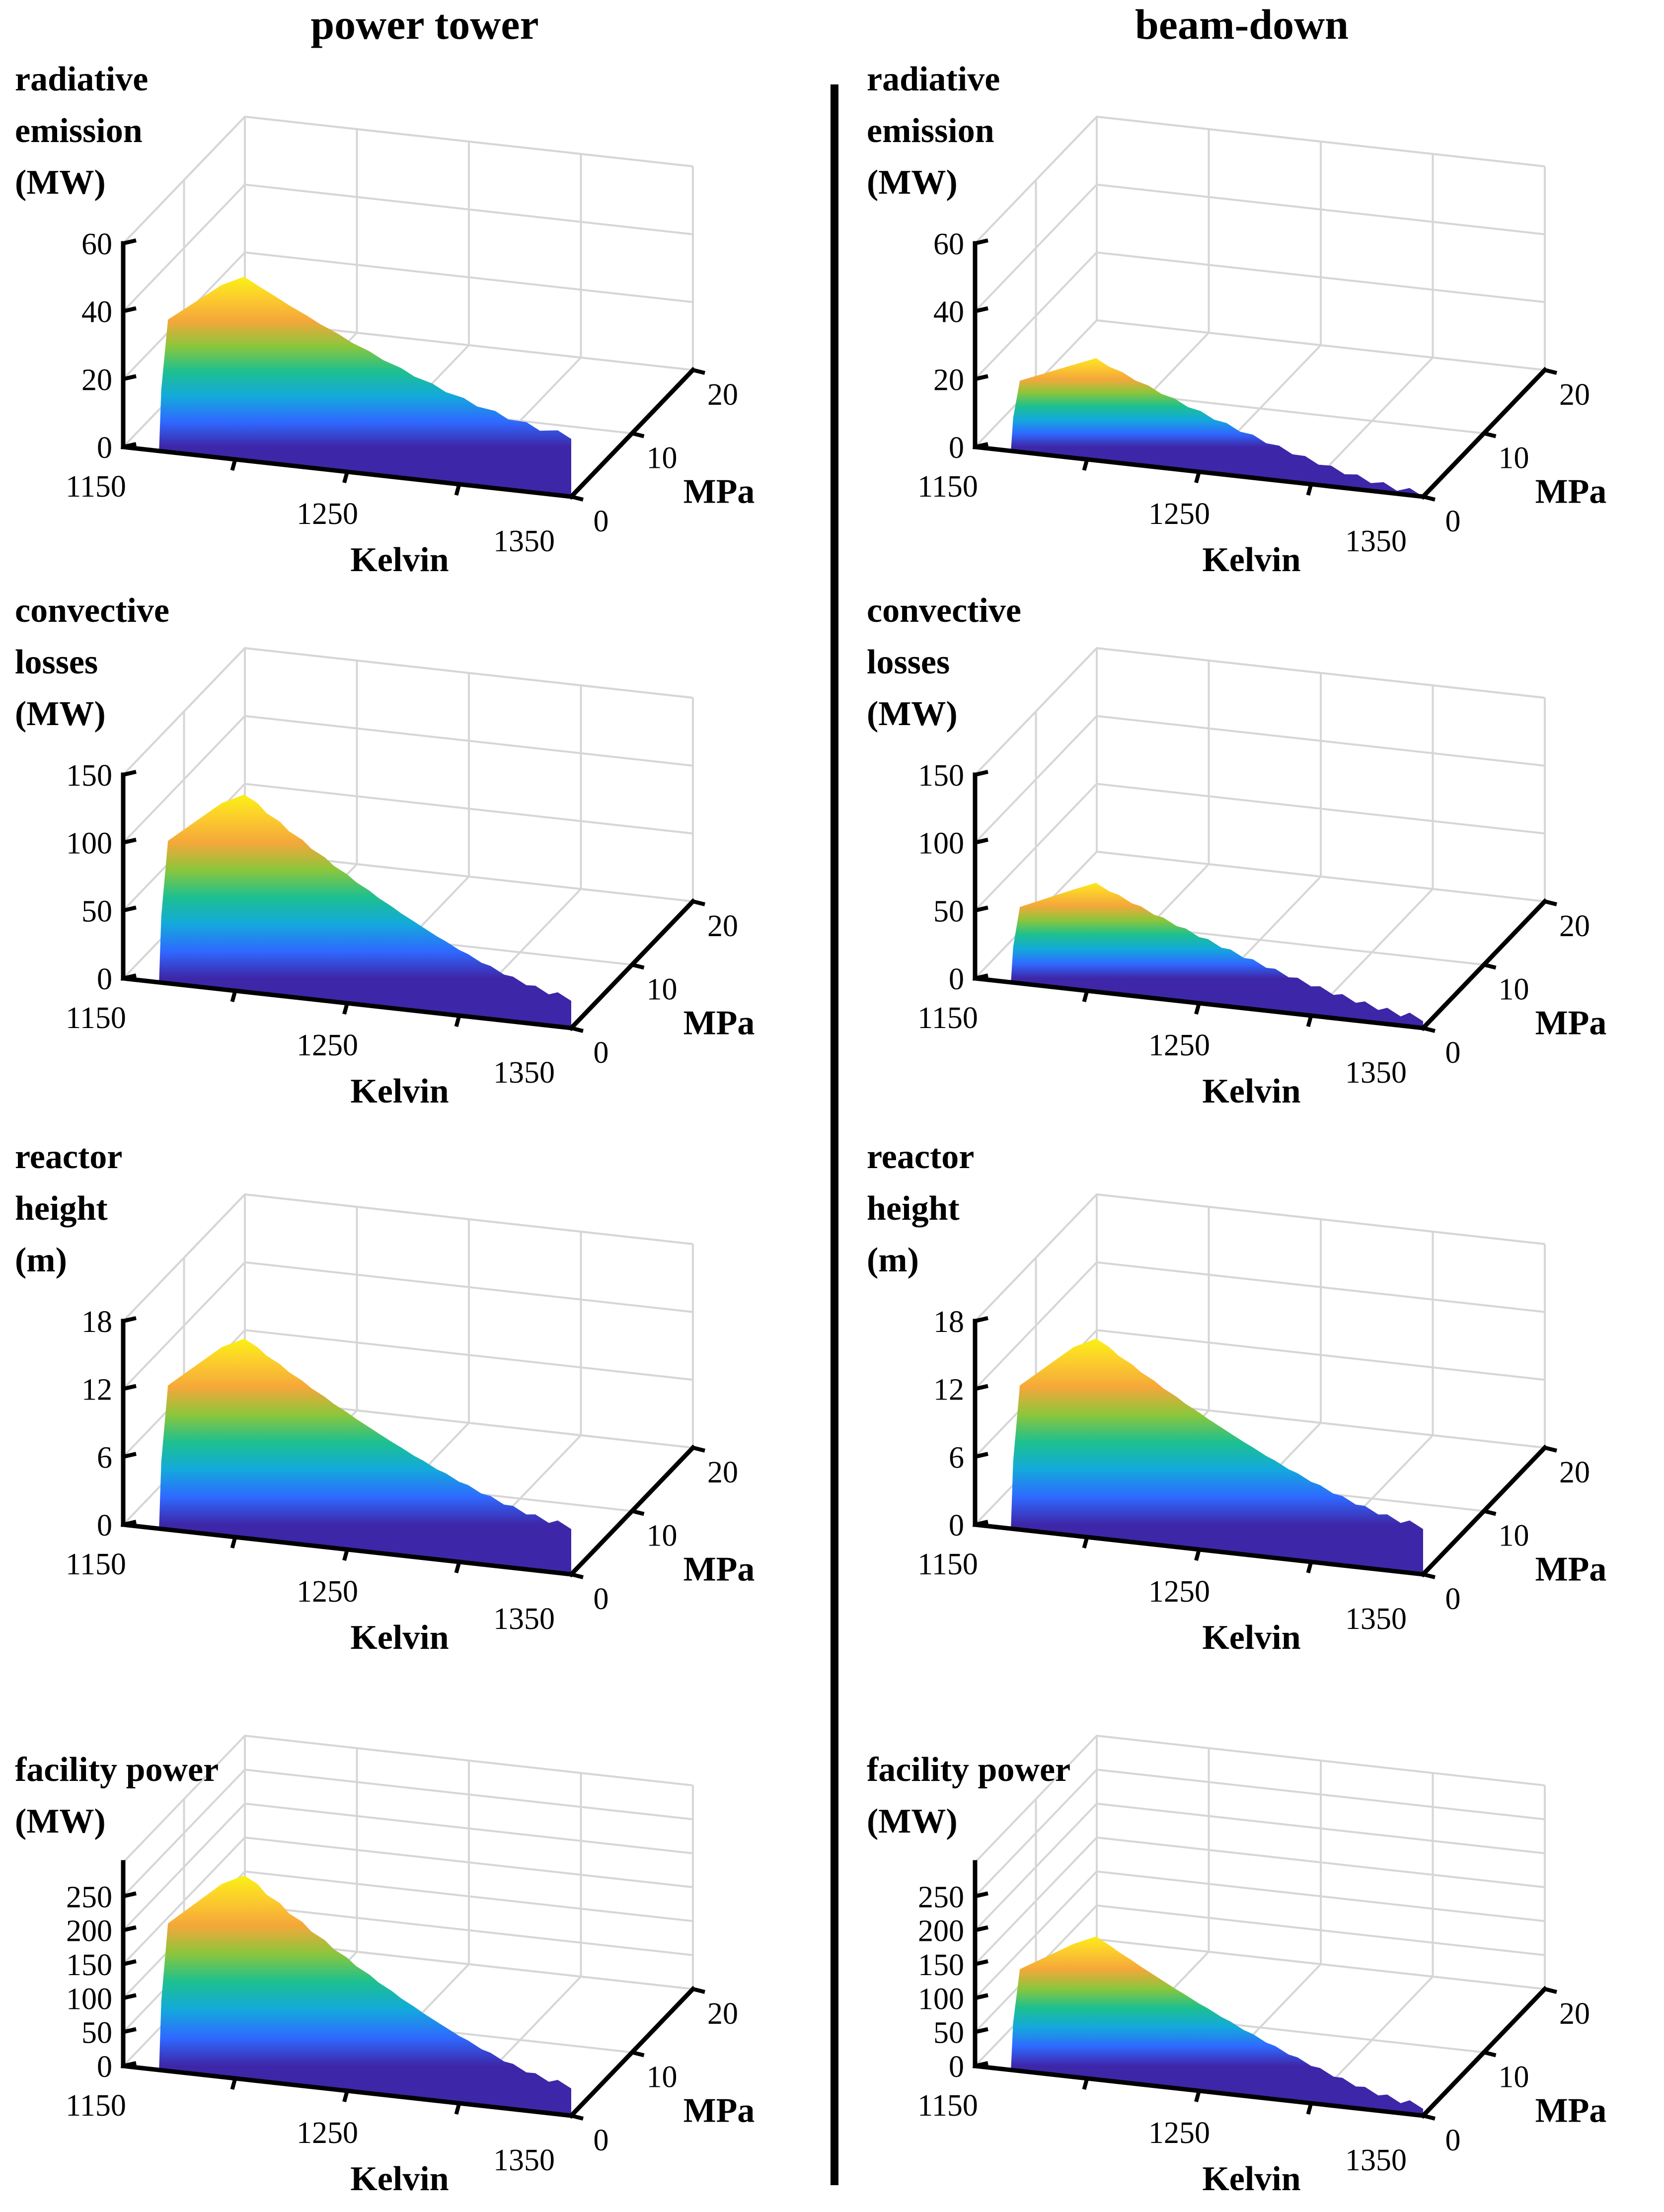  I want to click on z-tick-label: 100, so click(89, 1999).